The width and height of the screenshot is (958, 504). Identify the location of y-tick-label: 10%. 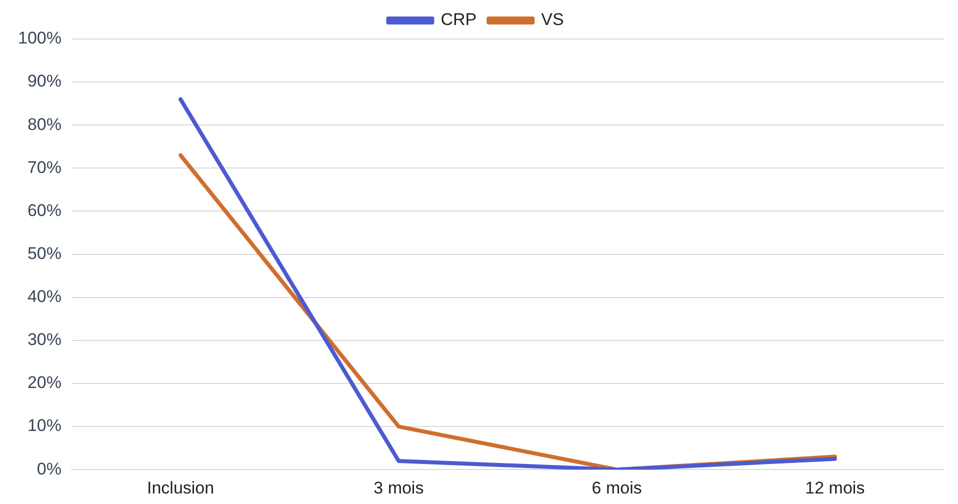
(44, 426).